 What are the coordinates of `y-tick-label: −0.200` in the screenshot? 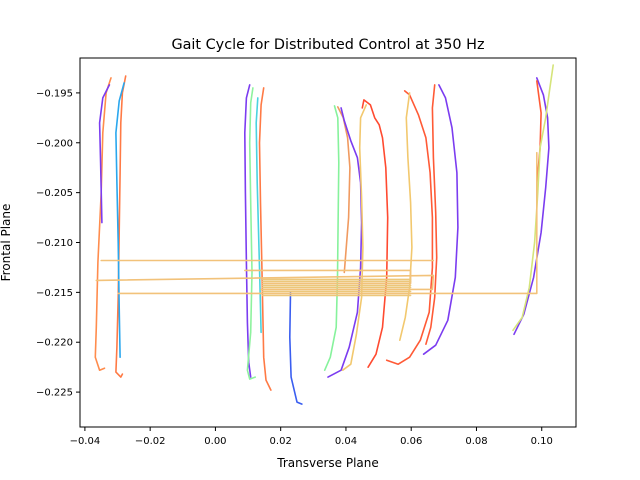 It's located at (54, 143).